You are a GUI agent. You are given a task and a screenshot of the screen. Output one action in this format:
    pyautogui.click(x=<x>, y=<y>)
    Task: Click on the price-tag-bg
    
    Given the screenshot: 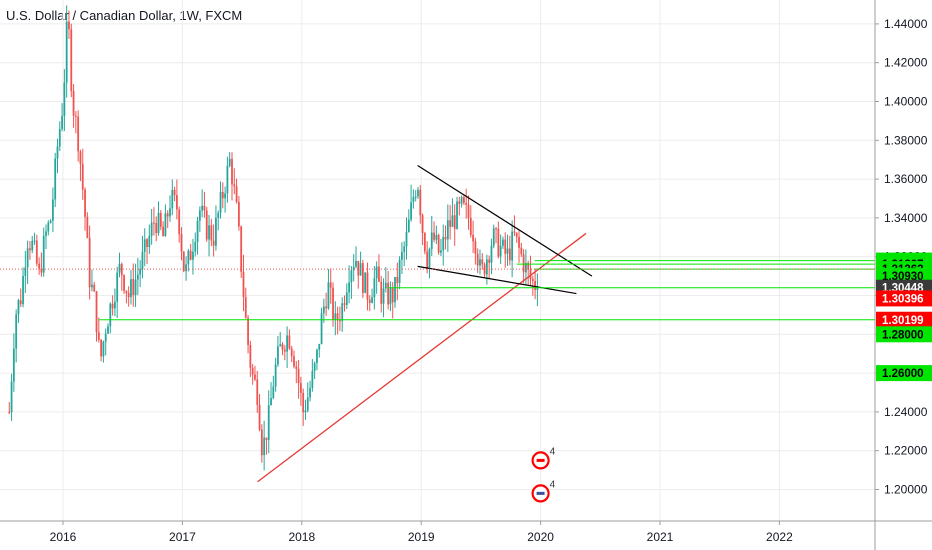 What is the action you would take?
    pyautogui.click(x=904, y=298)
    